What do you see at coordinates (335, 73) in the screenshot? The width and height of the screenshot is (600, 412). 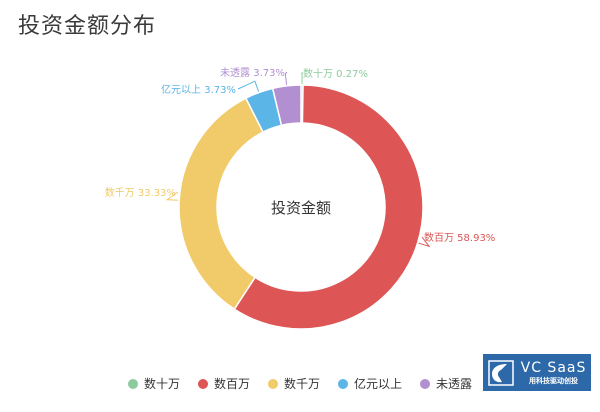 I see `slice-label-1: 数十万 0.27%` at bounding box center [335, 73].